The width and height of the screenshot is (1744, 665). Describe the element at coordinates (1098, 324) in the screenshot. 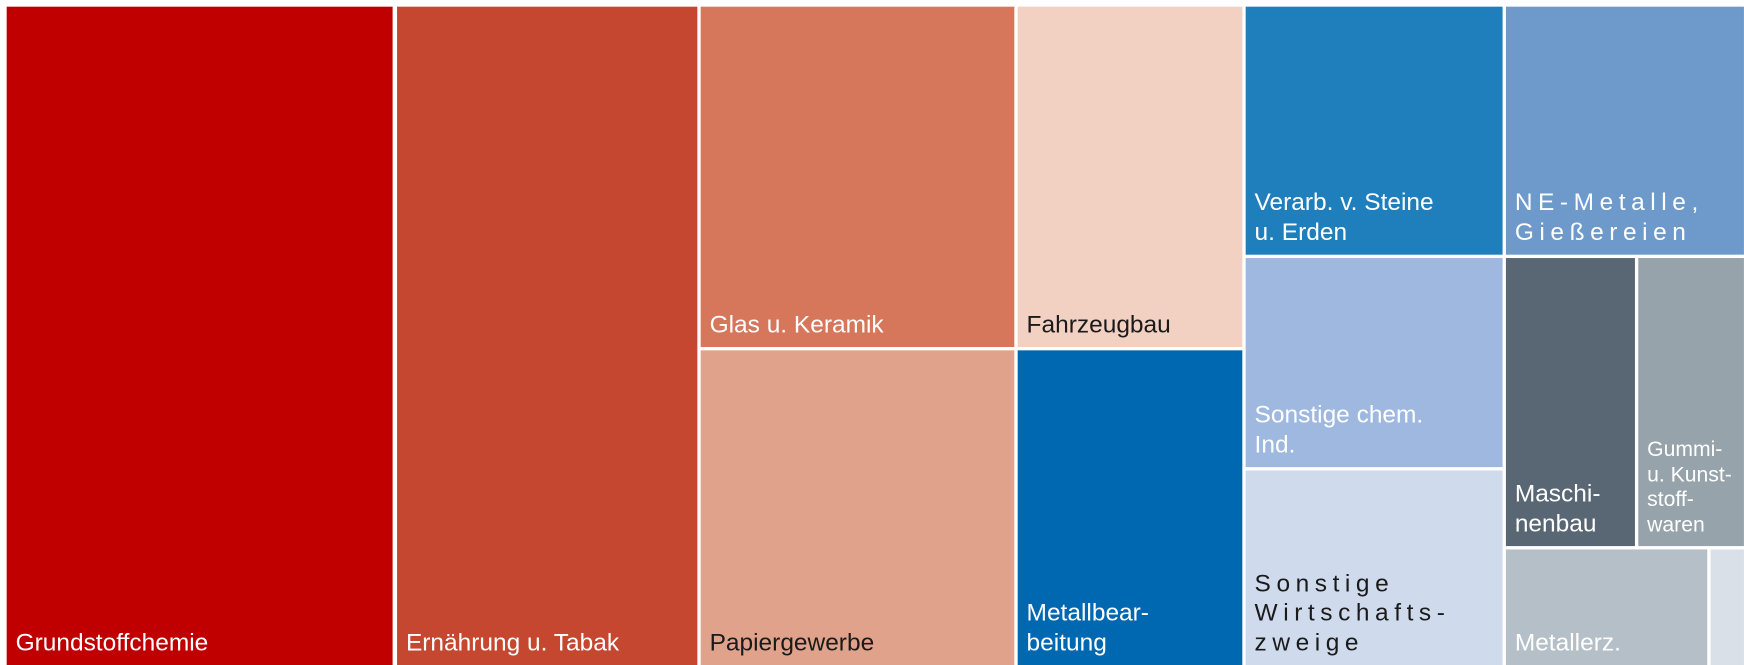

I see `tile-label: Fahrzeugbau` at that location.